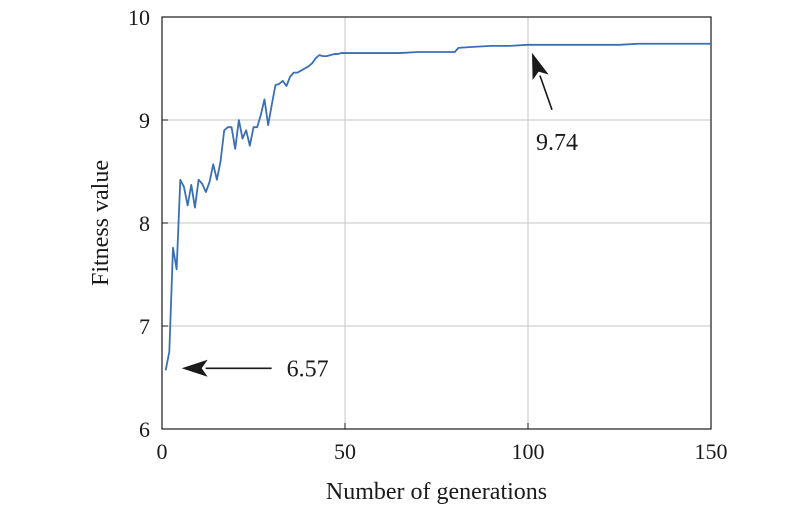 This screenshot has height=507, width=800. What do you see at coordinates (226, 368) in the screenshot?
I see `annotation-arrow-start` at bounding box center [226, 368].